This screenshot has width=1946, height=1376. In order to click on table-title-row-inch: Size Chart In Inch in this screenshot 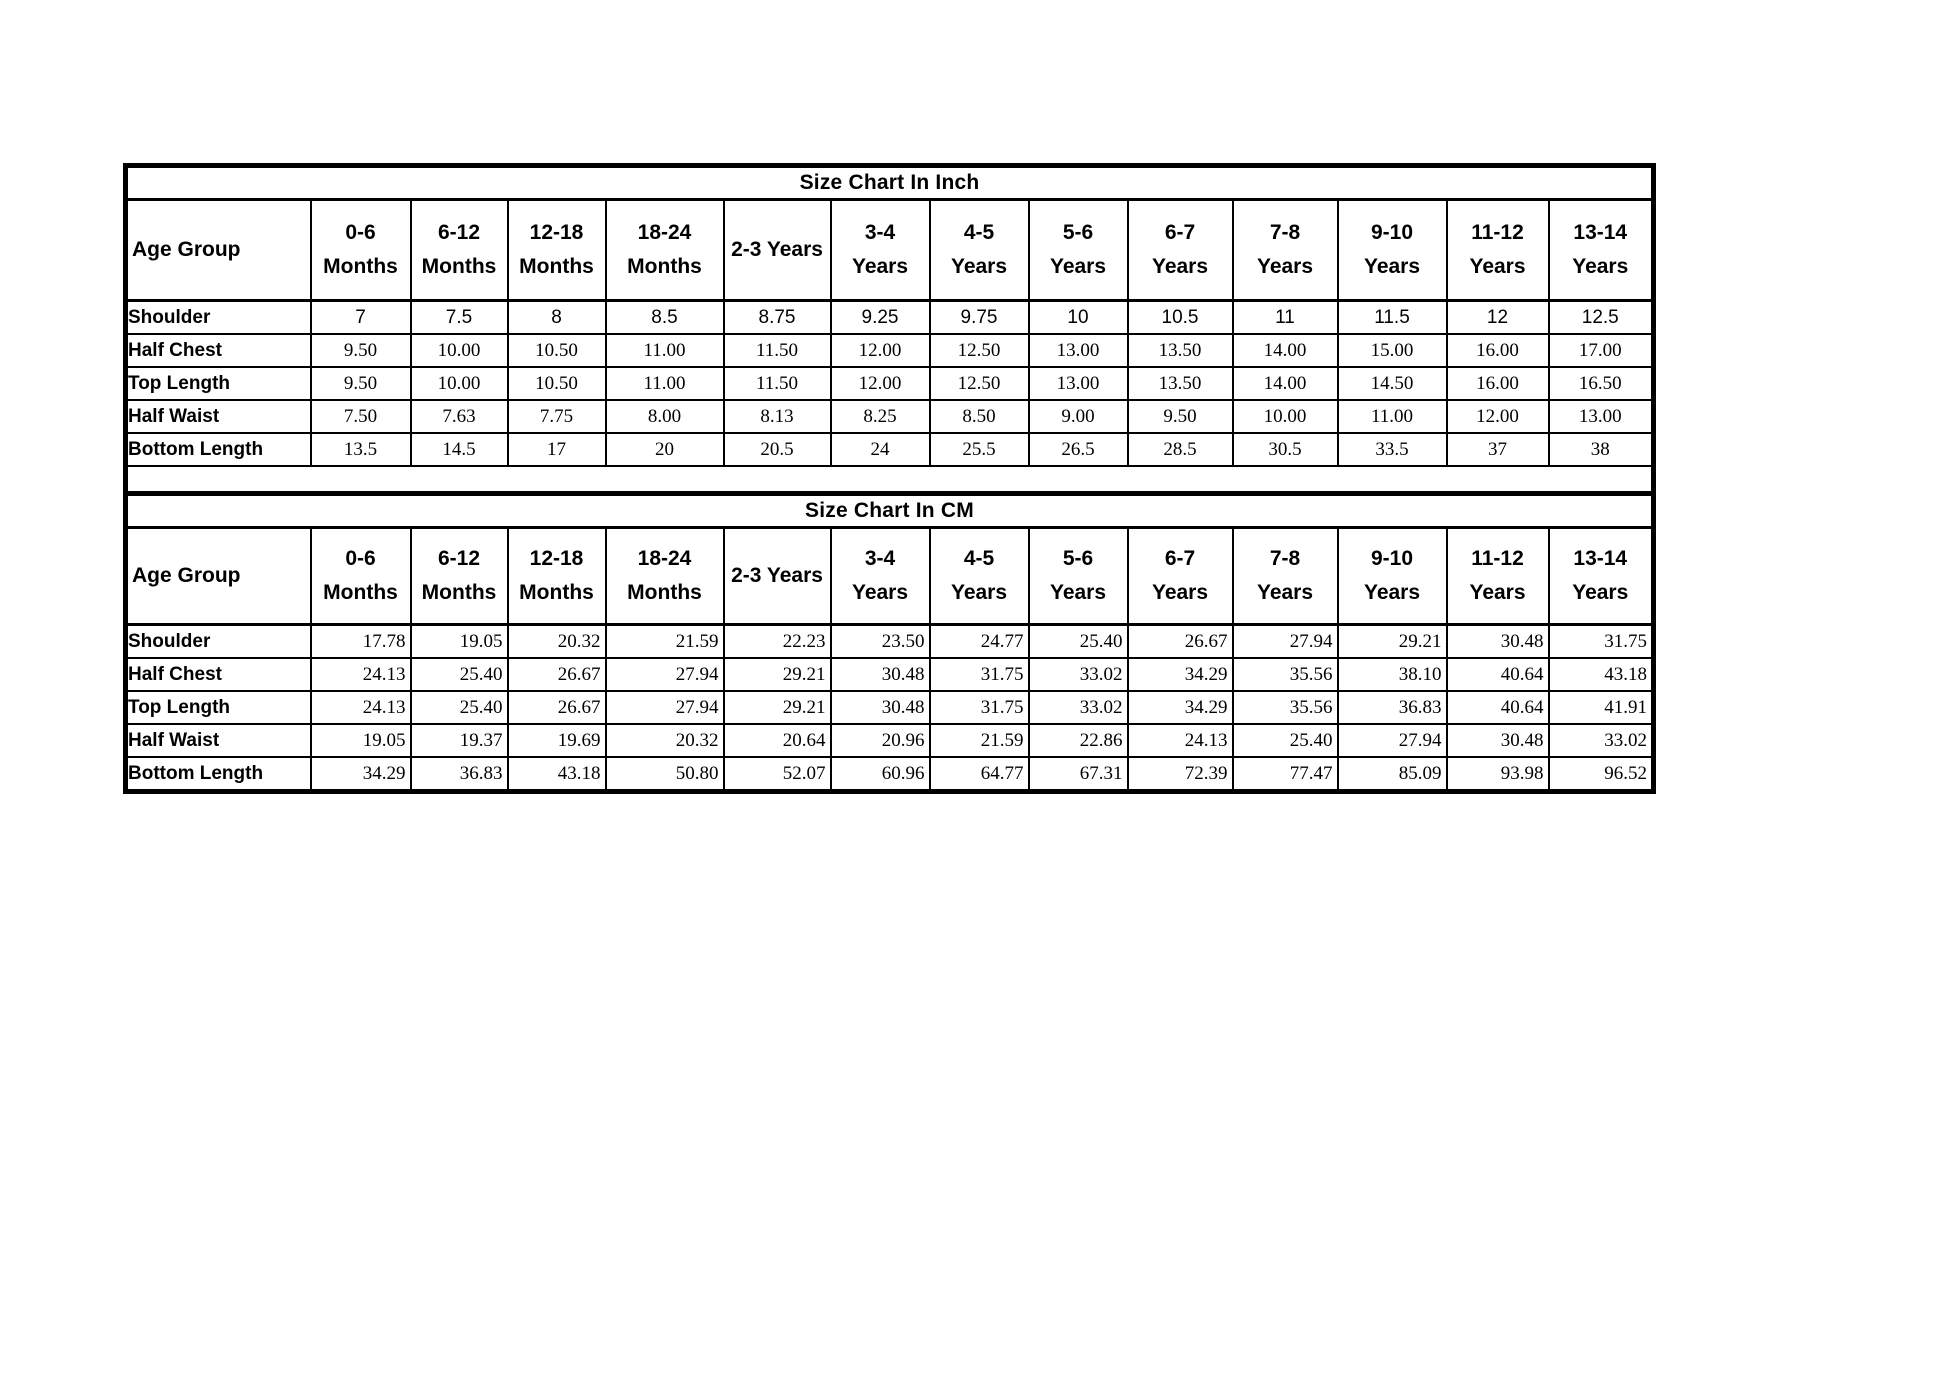, I will do `click(889, 182)`.